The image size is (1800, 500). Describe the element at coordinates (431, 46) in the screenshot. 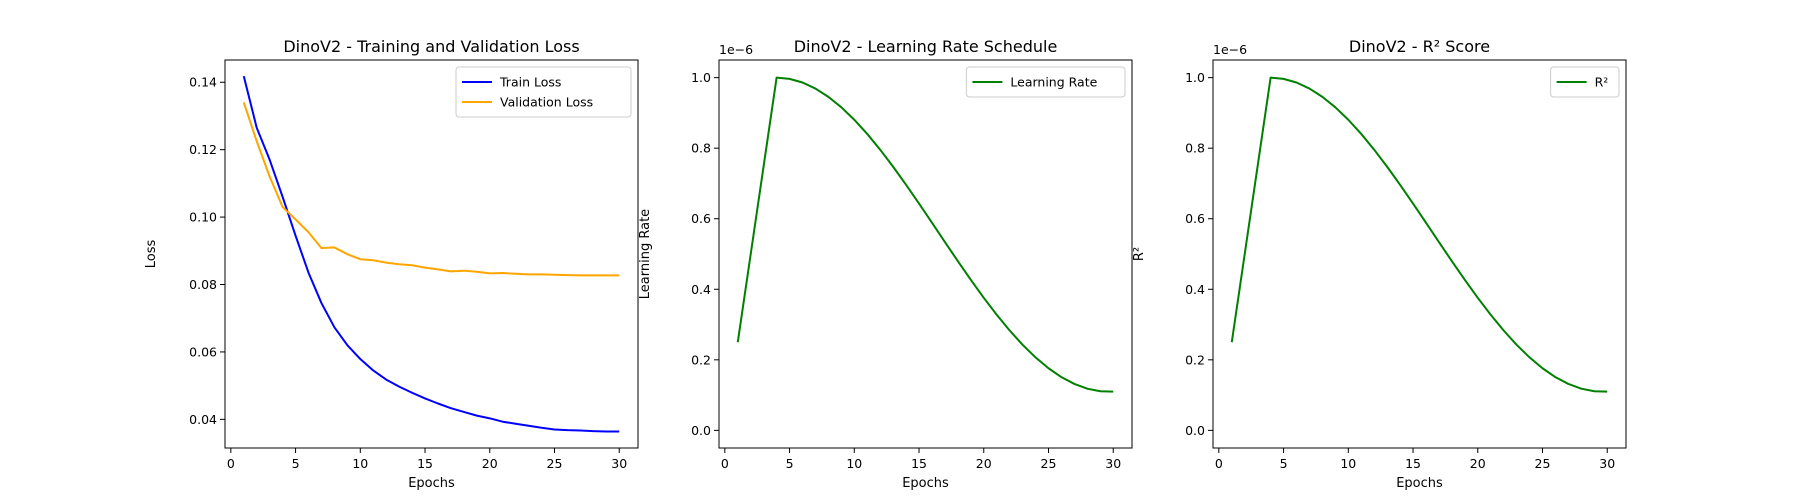

I see `chart-title: DinoV2 - Training and Validation Loss` at that location.